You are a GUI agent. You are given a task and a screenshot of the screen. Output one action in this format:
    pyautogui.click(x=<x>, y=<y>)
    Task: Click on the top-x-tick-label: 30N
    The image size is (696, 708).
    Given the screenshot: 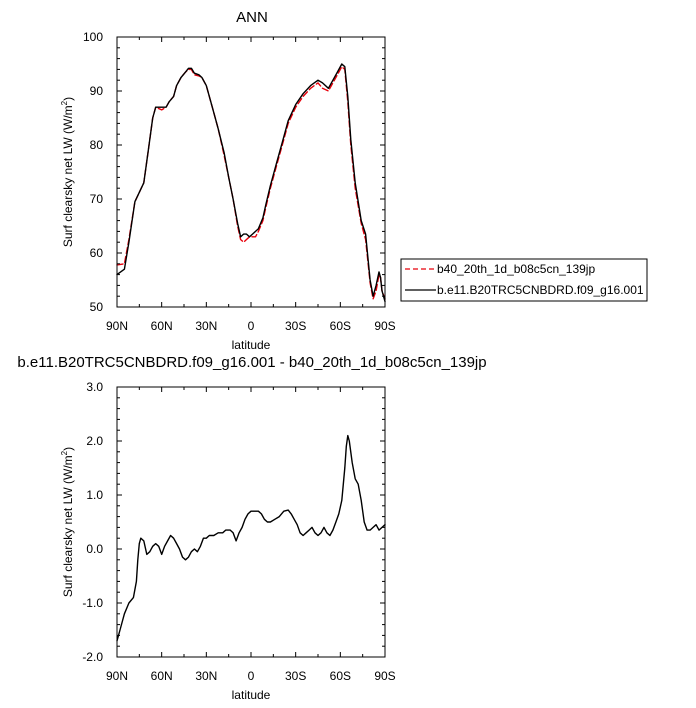 What is the action you would take?
    pyautogui.click(x=206, y=326)
    